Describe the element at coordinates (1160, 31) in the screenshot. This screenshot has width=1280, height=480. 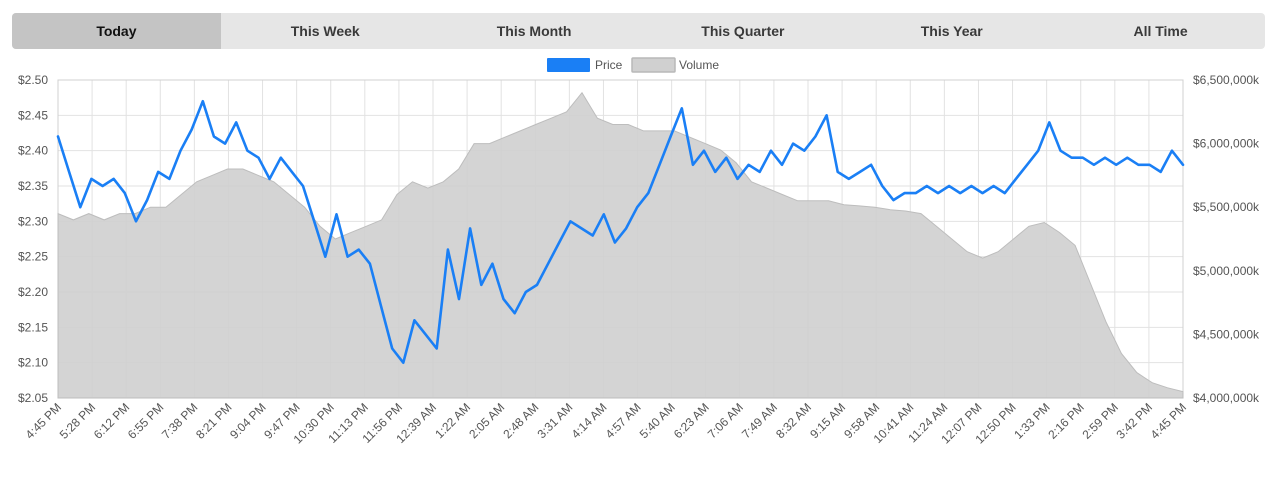
I see `tab-all-time: All Time` at that location.